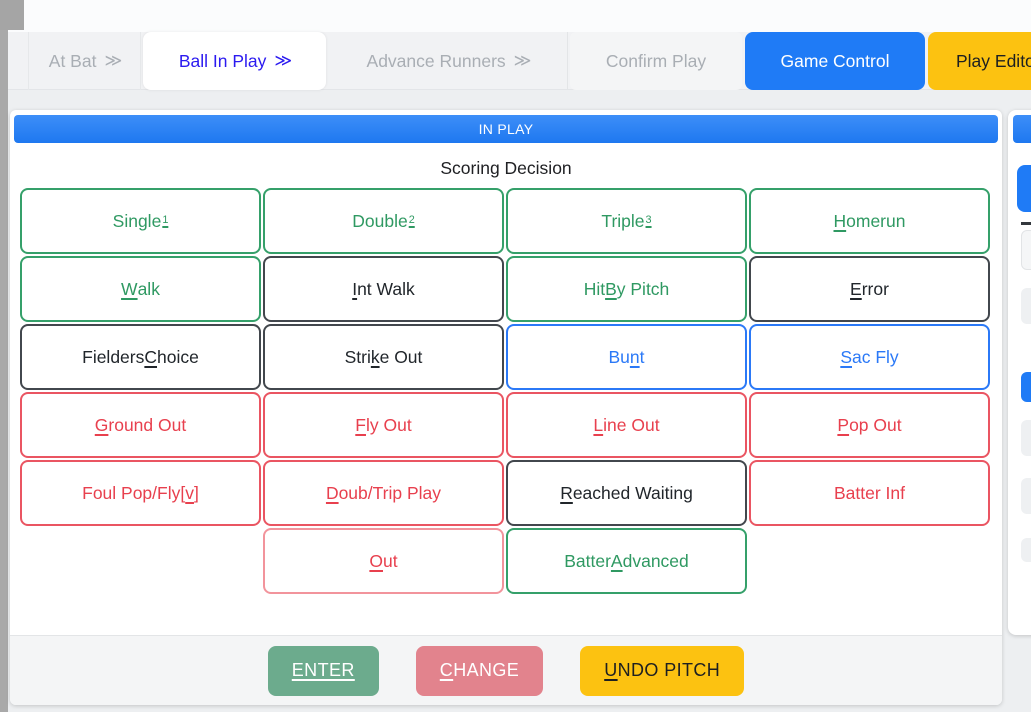 Image resolution: width=1031 pixels, height=712 pixels. Describe the element at coordinates (140, 493) in the screenshot. I see `play-button-foul-pop-fly: Foul Pop/Fly[v]` at that location.